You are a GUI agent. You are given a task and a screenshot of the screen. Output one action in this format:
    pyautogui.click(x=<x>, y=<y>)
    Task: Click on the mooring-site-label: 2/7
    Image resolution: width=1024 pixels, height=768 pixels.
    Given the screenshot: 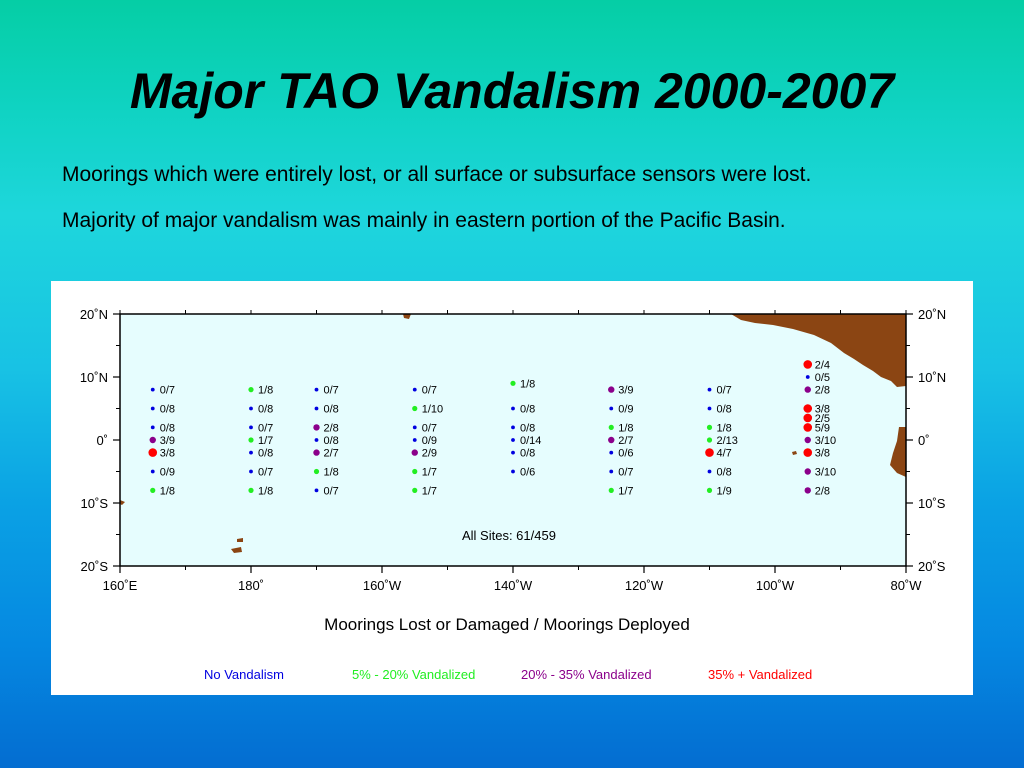 What is the action you would take?
    pyautogui.click(x=625, y=441)
    